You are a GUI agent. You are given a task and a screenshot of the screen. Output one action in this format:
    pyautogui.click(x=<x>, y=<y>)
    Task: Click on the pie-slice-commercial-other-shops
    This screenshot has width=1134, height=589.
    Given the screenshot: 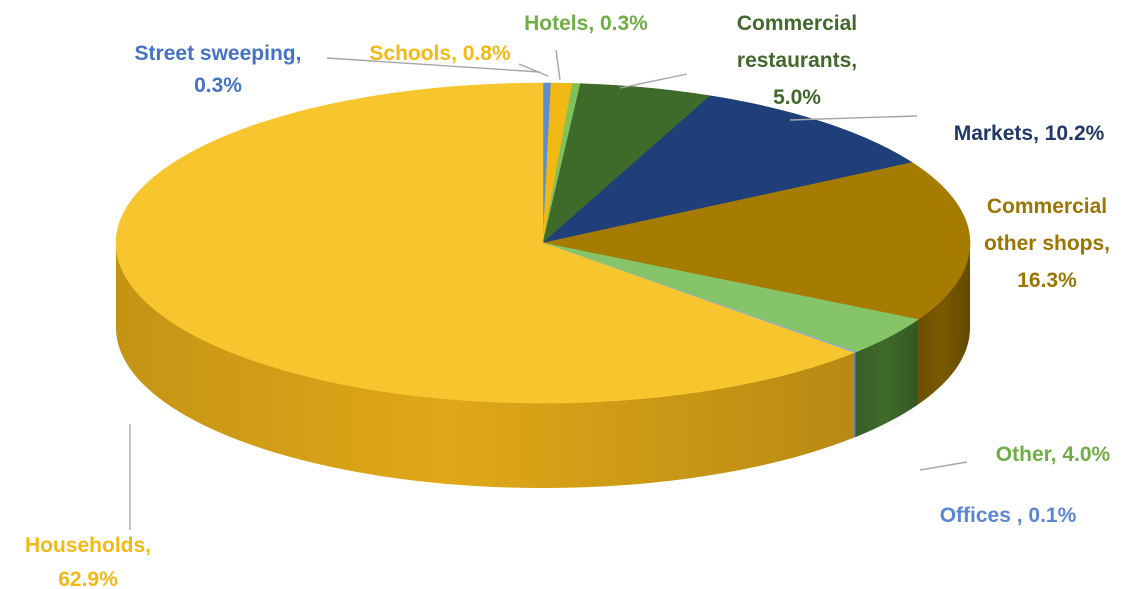 What is the action you would take?
    pyautogui.click(x=756, y=241)
    